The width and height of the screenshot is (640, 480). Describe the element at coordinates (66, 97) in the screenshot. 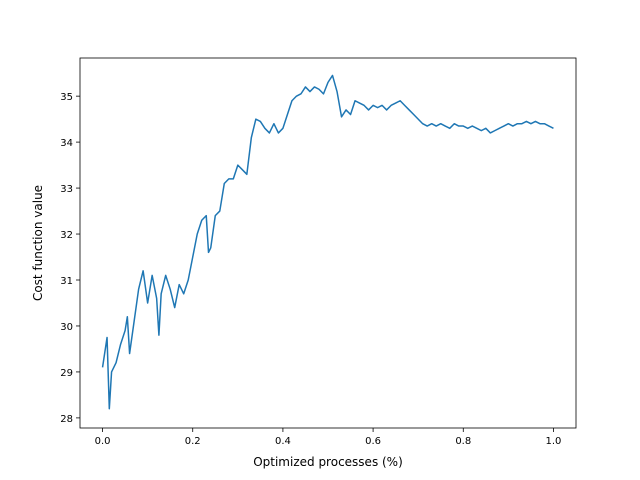

I see `y-tick-label: 35` at that location.